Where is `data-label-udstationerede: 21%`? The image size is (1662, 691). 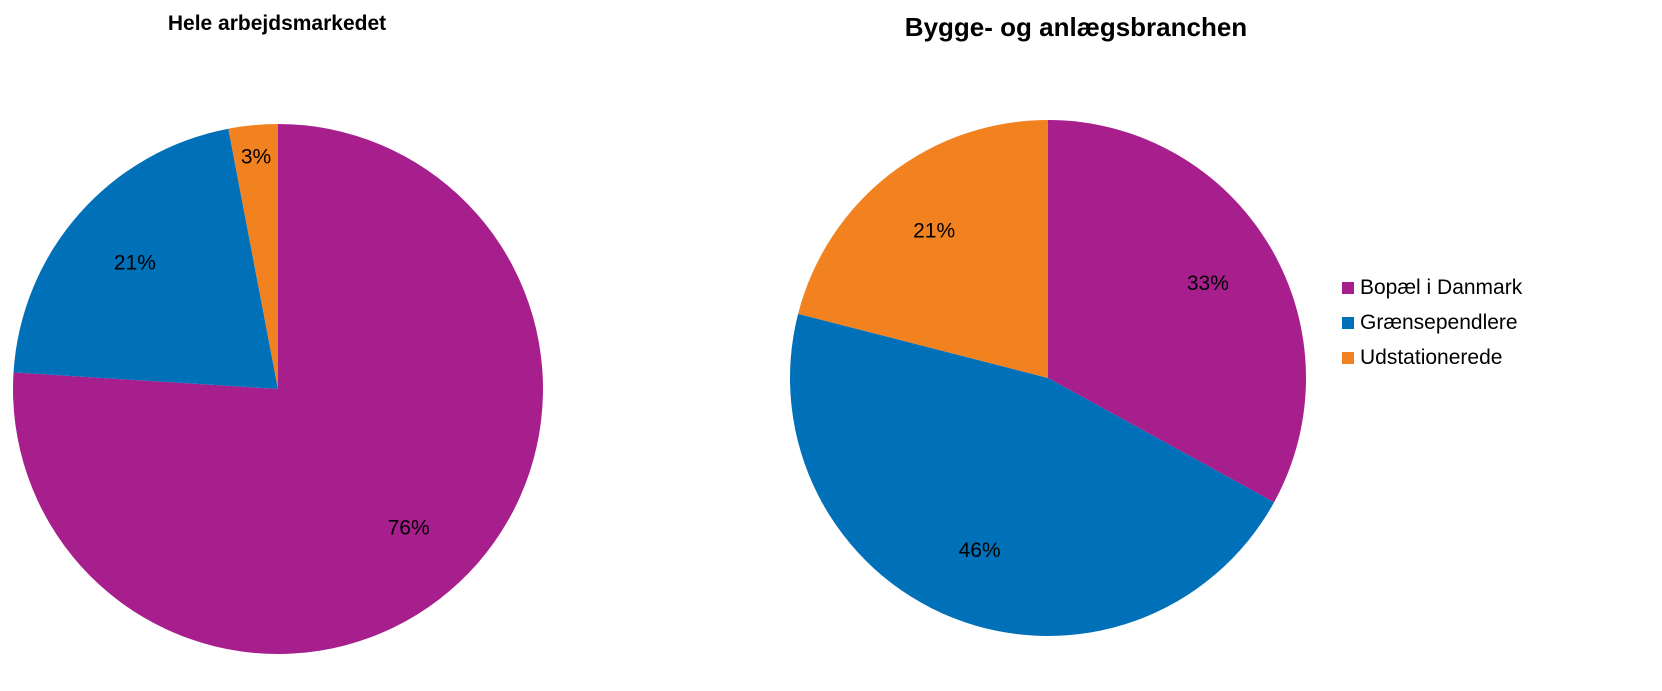
data-label-udstationerede: 21% is located at coordinates (934, 231).